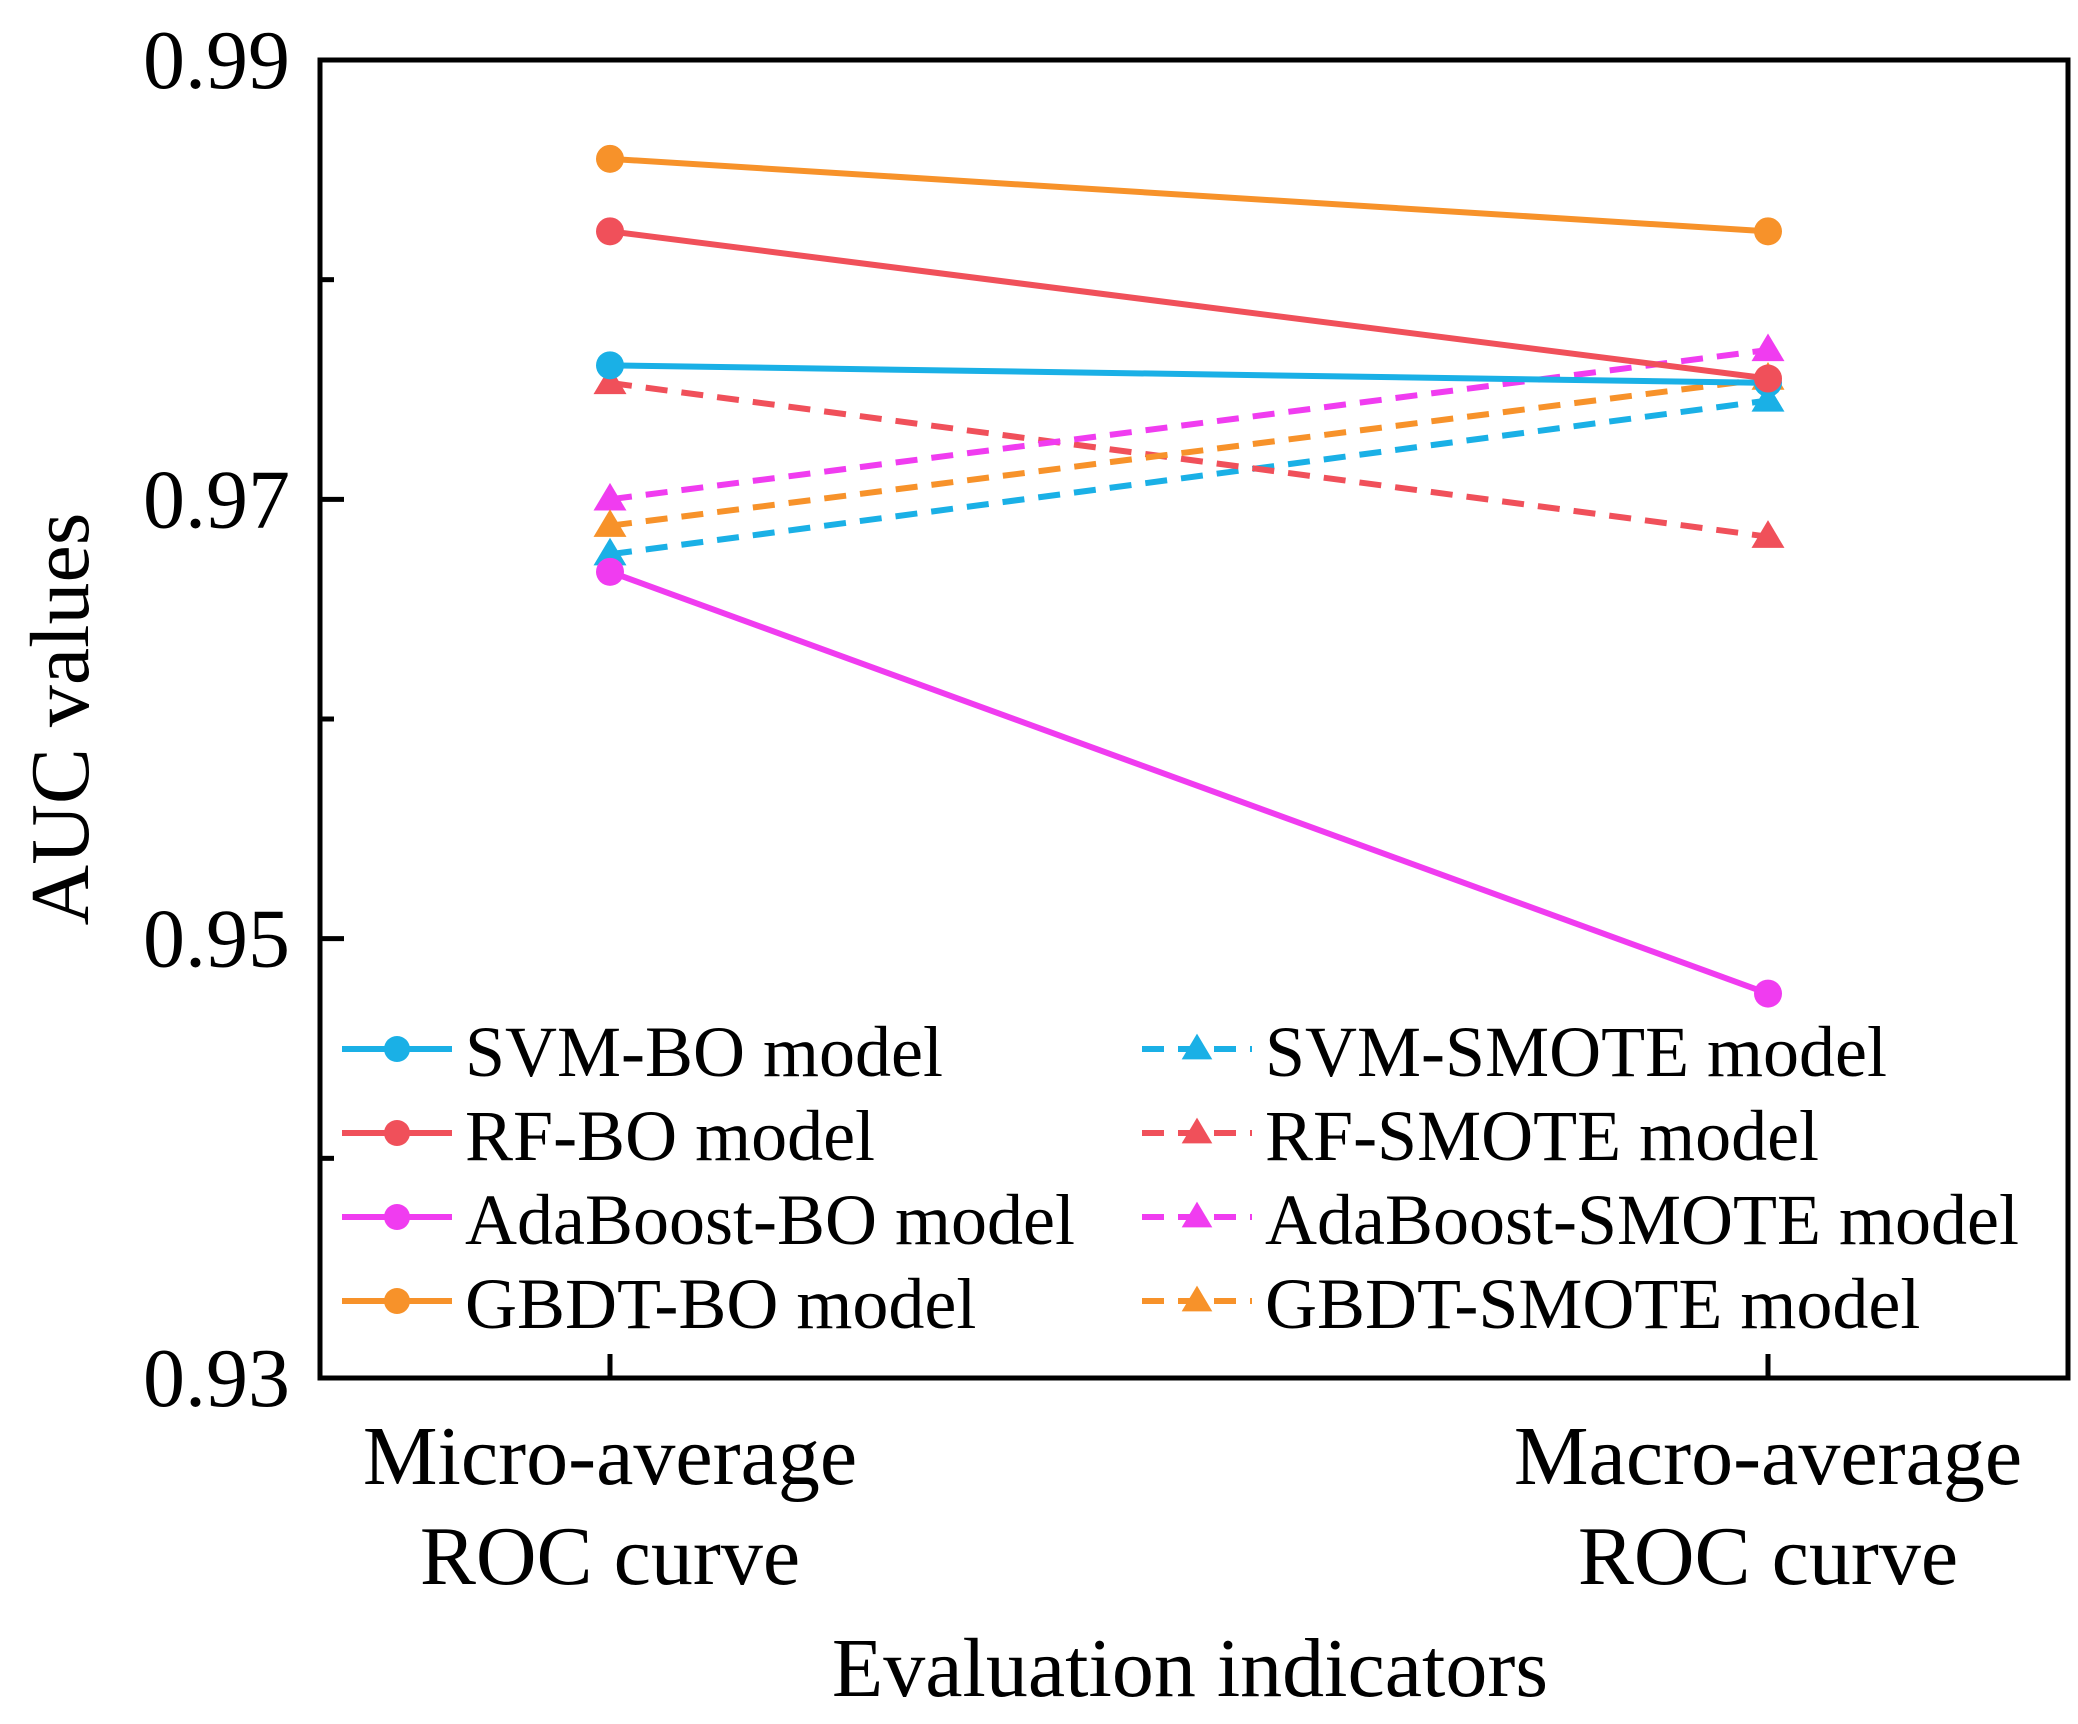 The width and height of the screenshot is (2078, 1724). Describe the element at coordinates (1642, 1220) in the screenshot. I see `legend-label: AdaBoost-SMOTE model` at that location.